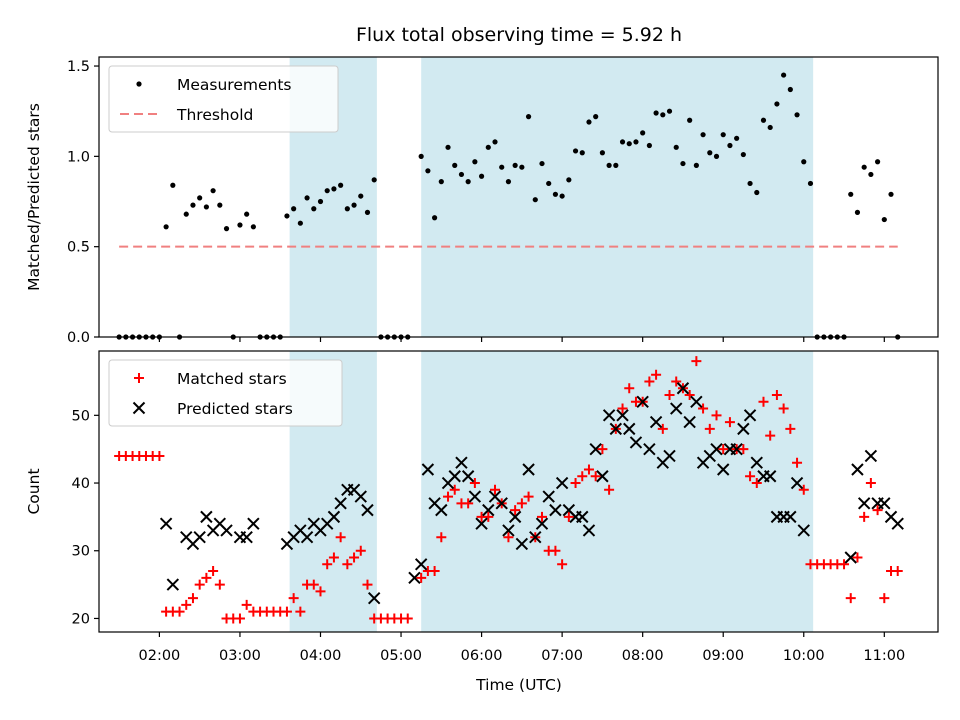 The width and height of the screenshot is (960, 720). Describe the element at coordinates (234, 85) in the screenshot. I see `legend-label: Measurements` at that location.